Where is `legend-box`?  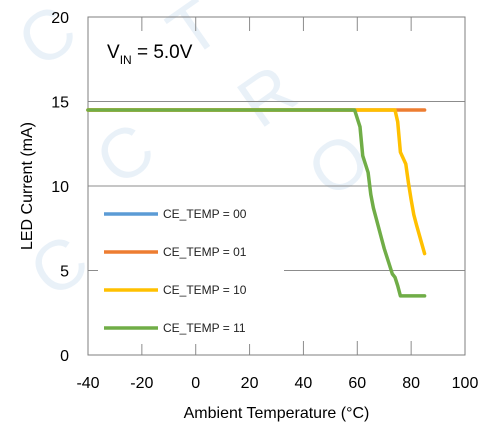 legend-box is located at coordinates (191, 270).